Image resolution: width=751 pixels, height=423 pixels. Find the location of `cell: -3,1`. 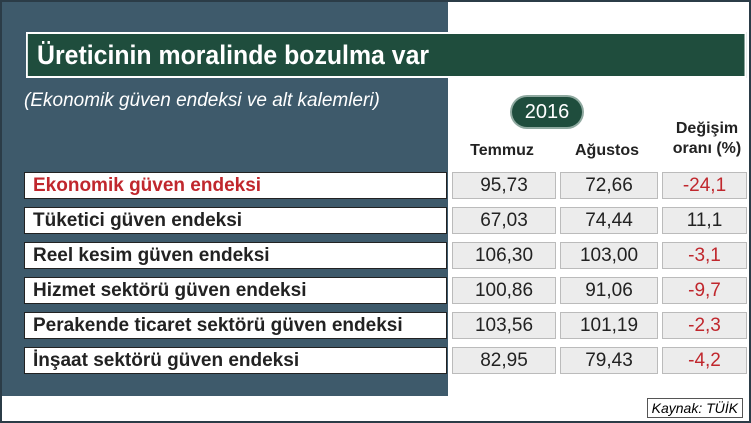

cell: -3,1 is located at coordinates (704, 255).